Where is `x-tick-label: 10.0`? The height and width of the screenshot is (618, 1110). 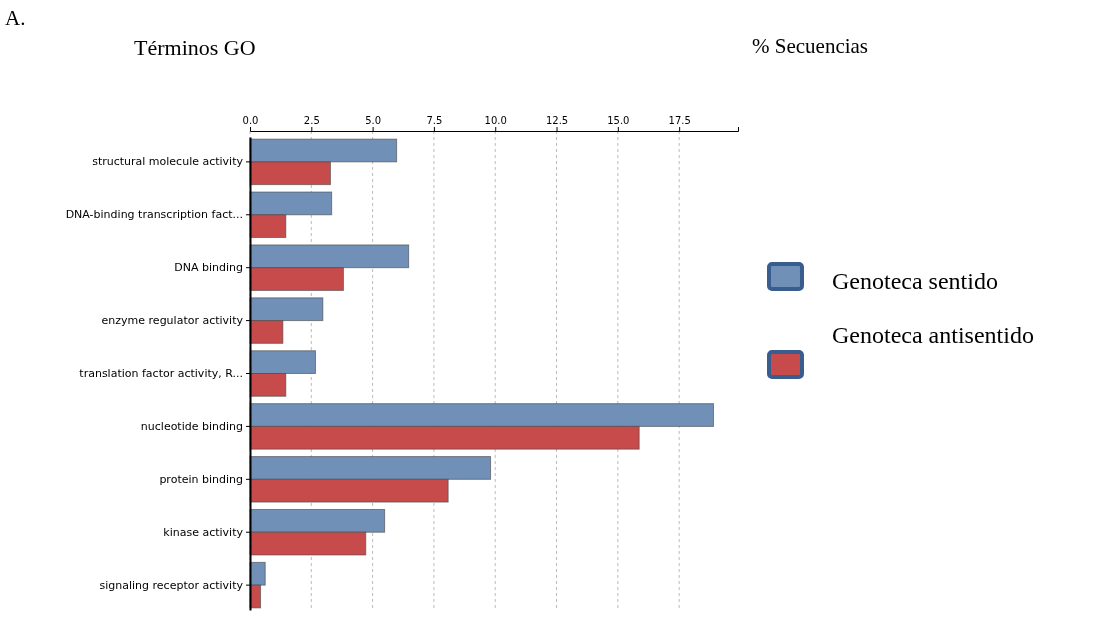
x-tick-label: 10.0 is located at coordinates (495, 120).